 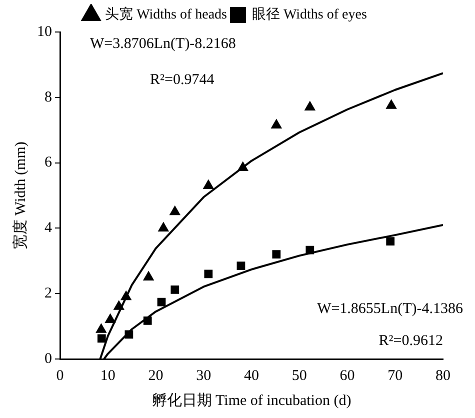 What do you see at coordinates (204, 376) in the screenshot?
I see `x-tick-label: 30` at bounding box center [204, 376].